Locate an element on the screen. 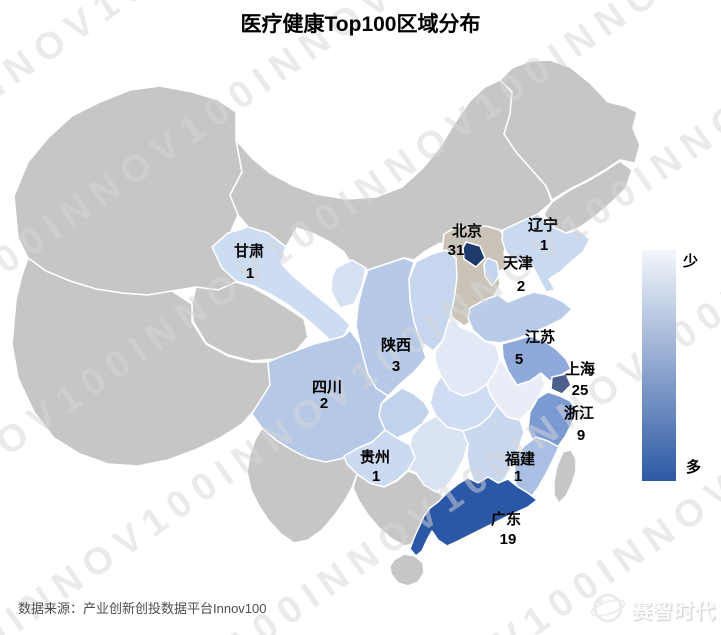 The height and width of the screenshot is (635, 721). province-shaanxi is located at coordinates (391, 327).